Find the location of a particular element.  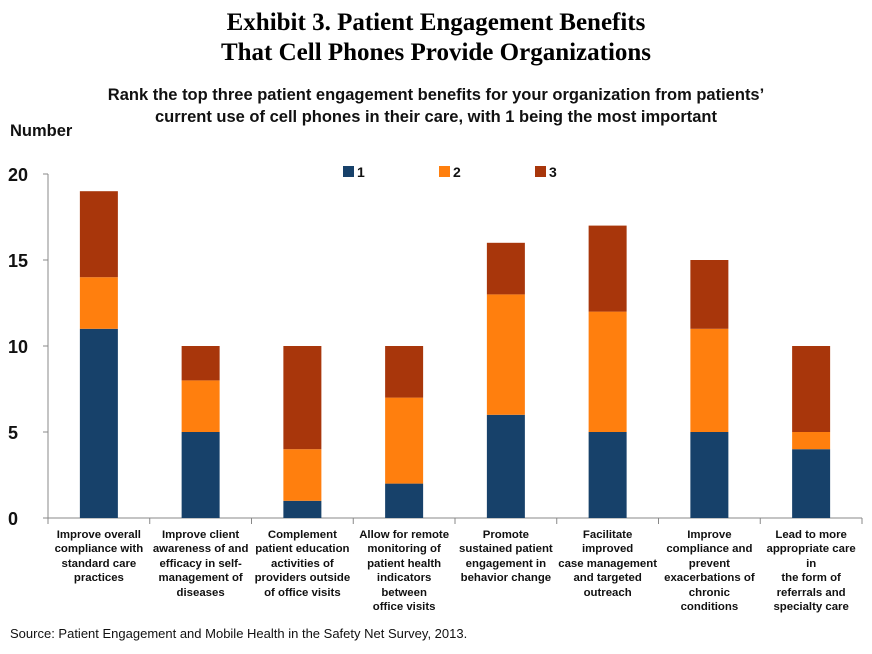

x-category-label-line: practices is located at coordinates (98, 578).